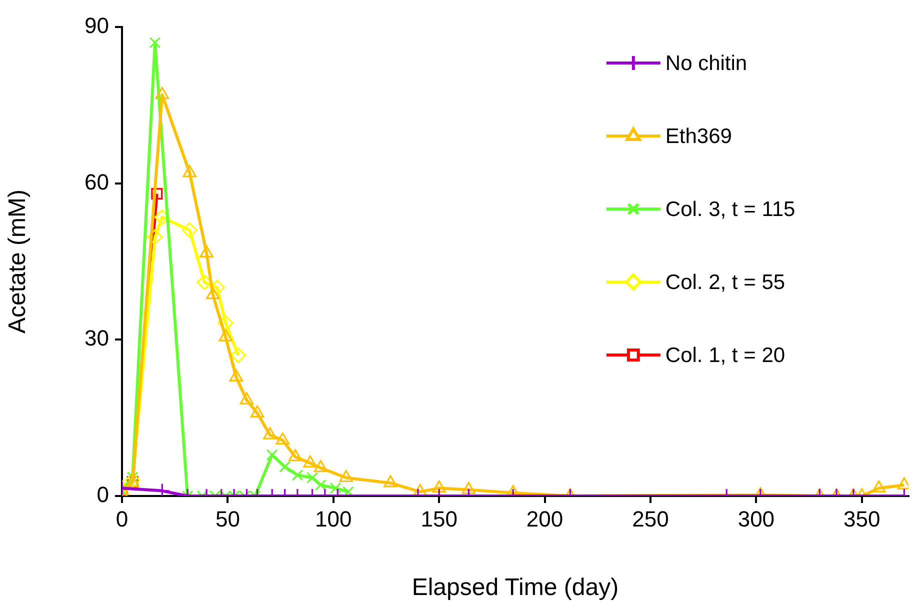 The height and width of the screenshot is (607, 917). I want to click on x-tick-label: 200, so click(545, 519).